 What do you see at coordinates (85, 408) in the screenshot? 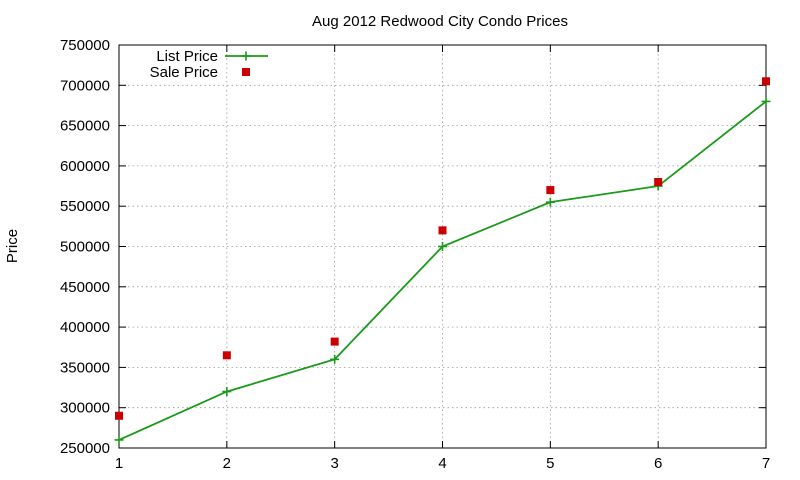
I see `y-tick-label: 300000` at bounding box center [85, 408].